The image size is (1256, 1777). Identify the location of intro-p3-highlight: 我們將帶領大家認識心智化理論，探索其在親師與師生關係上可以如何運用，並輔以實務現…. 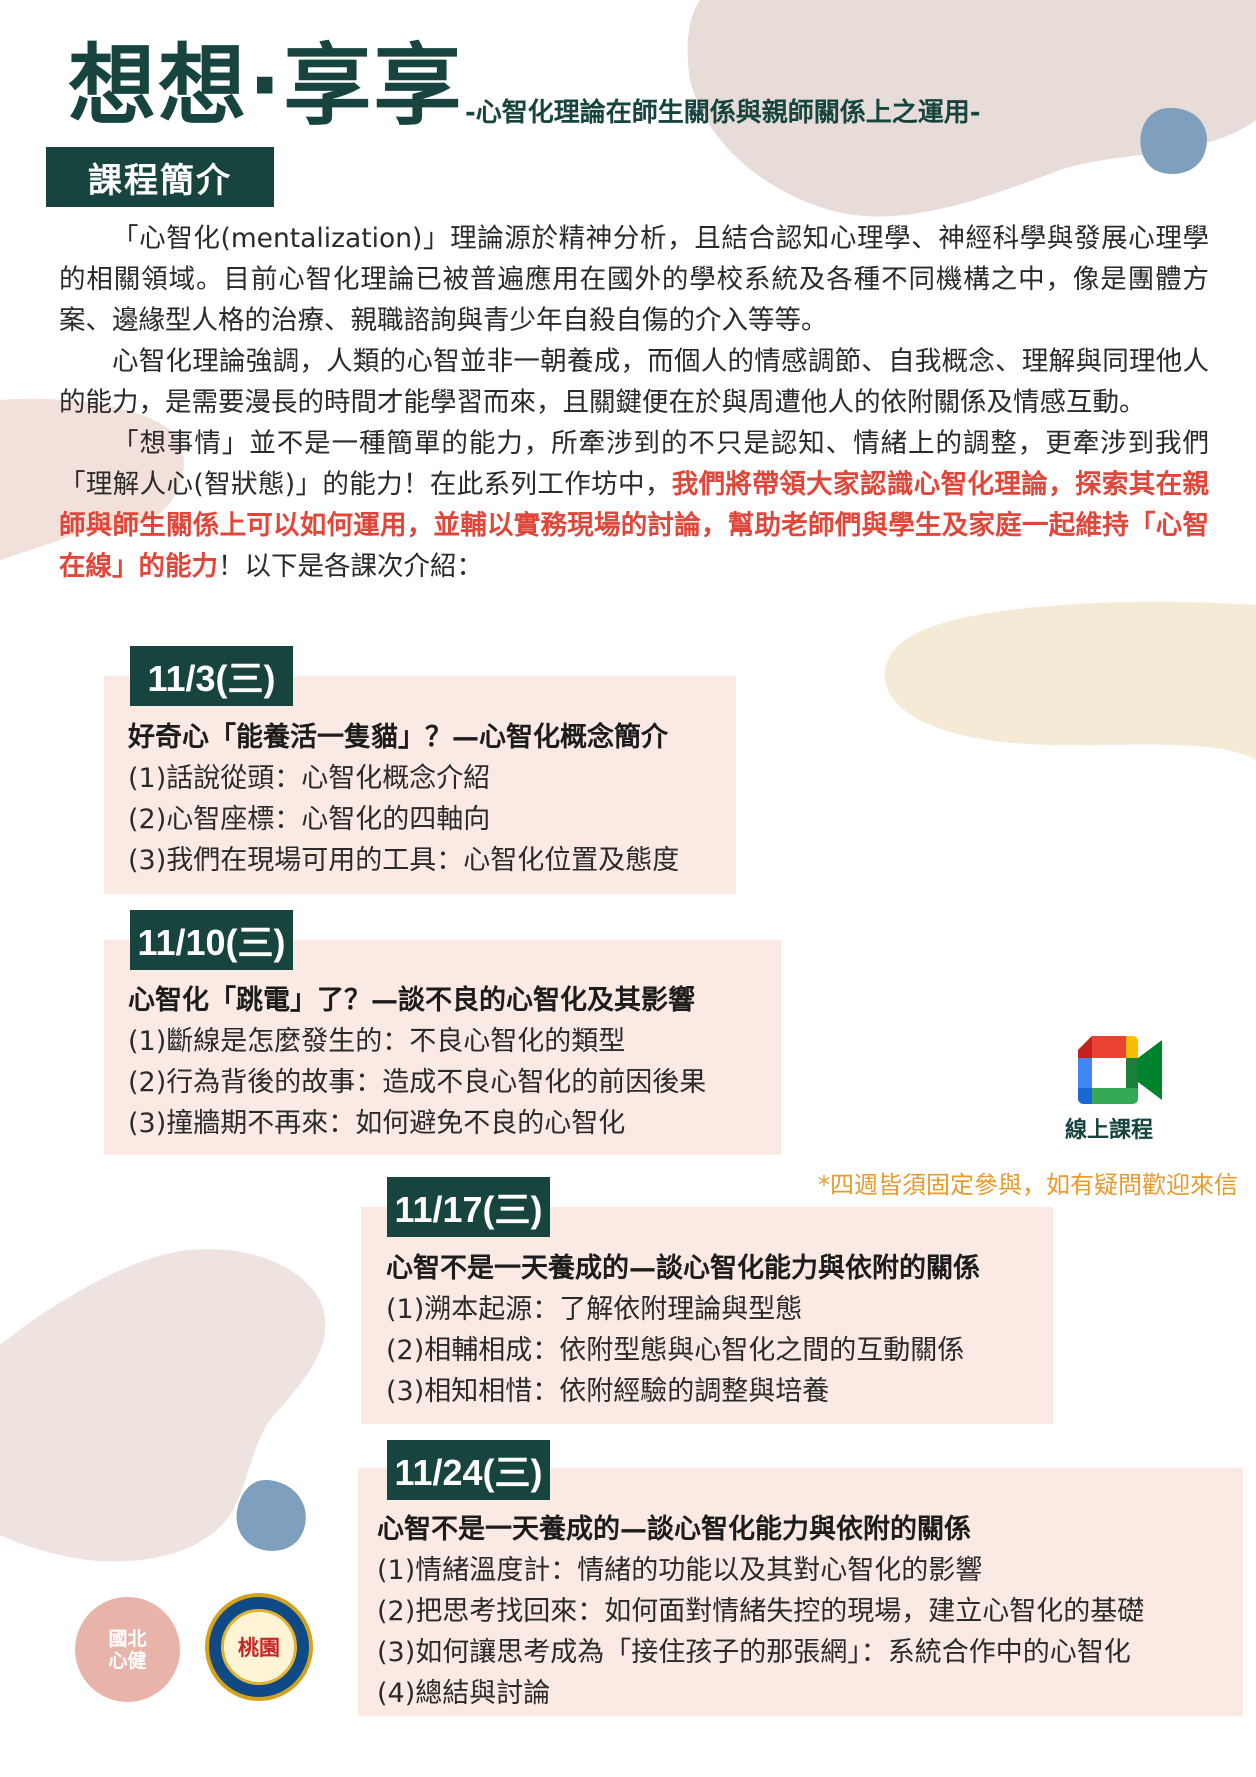
(634, 525).